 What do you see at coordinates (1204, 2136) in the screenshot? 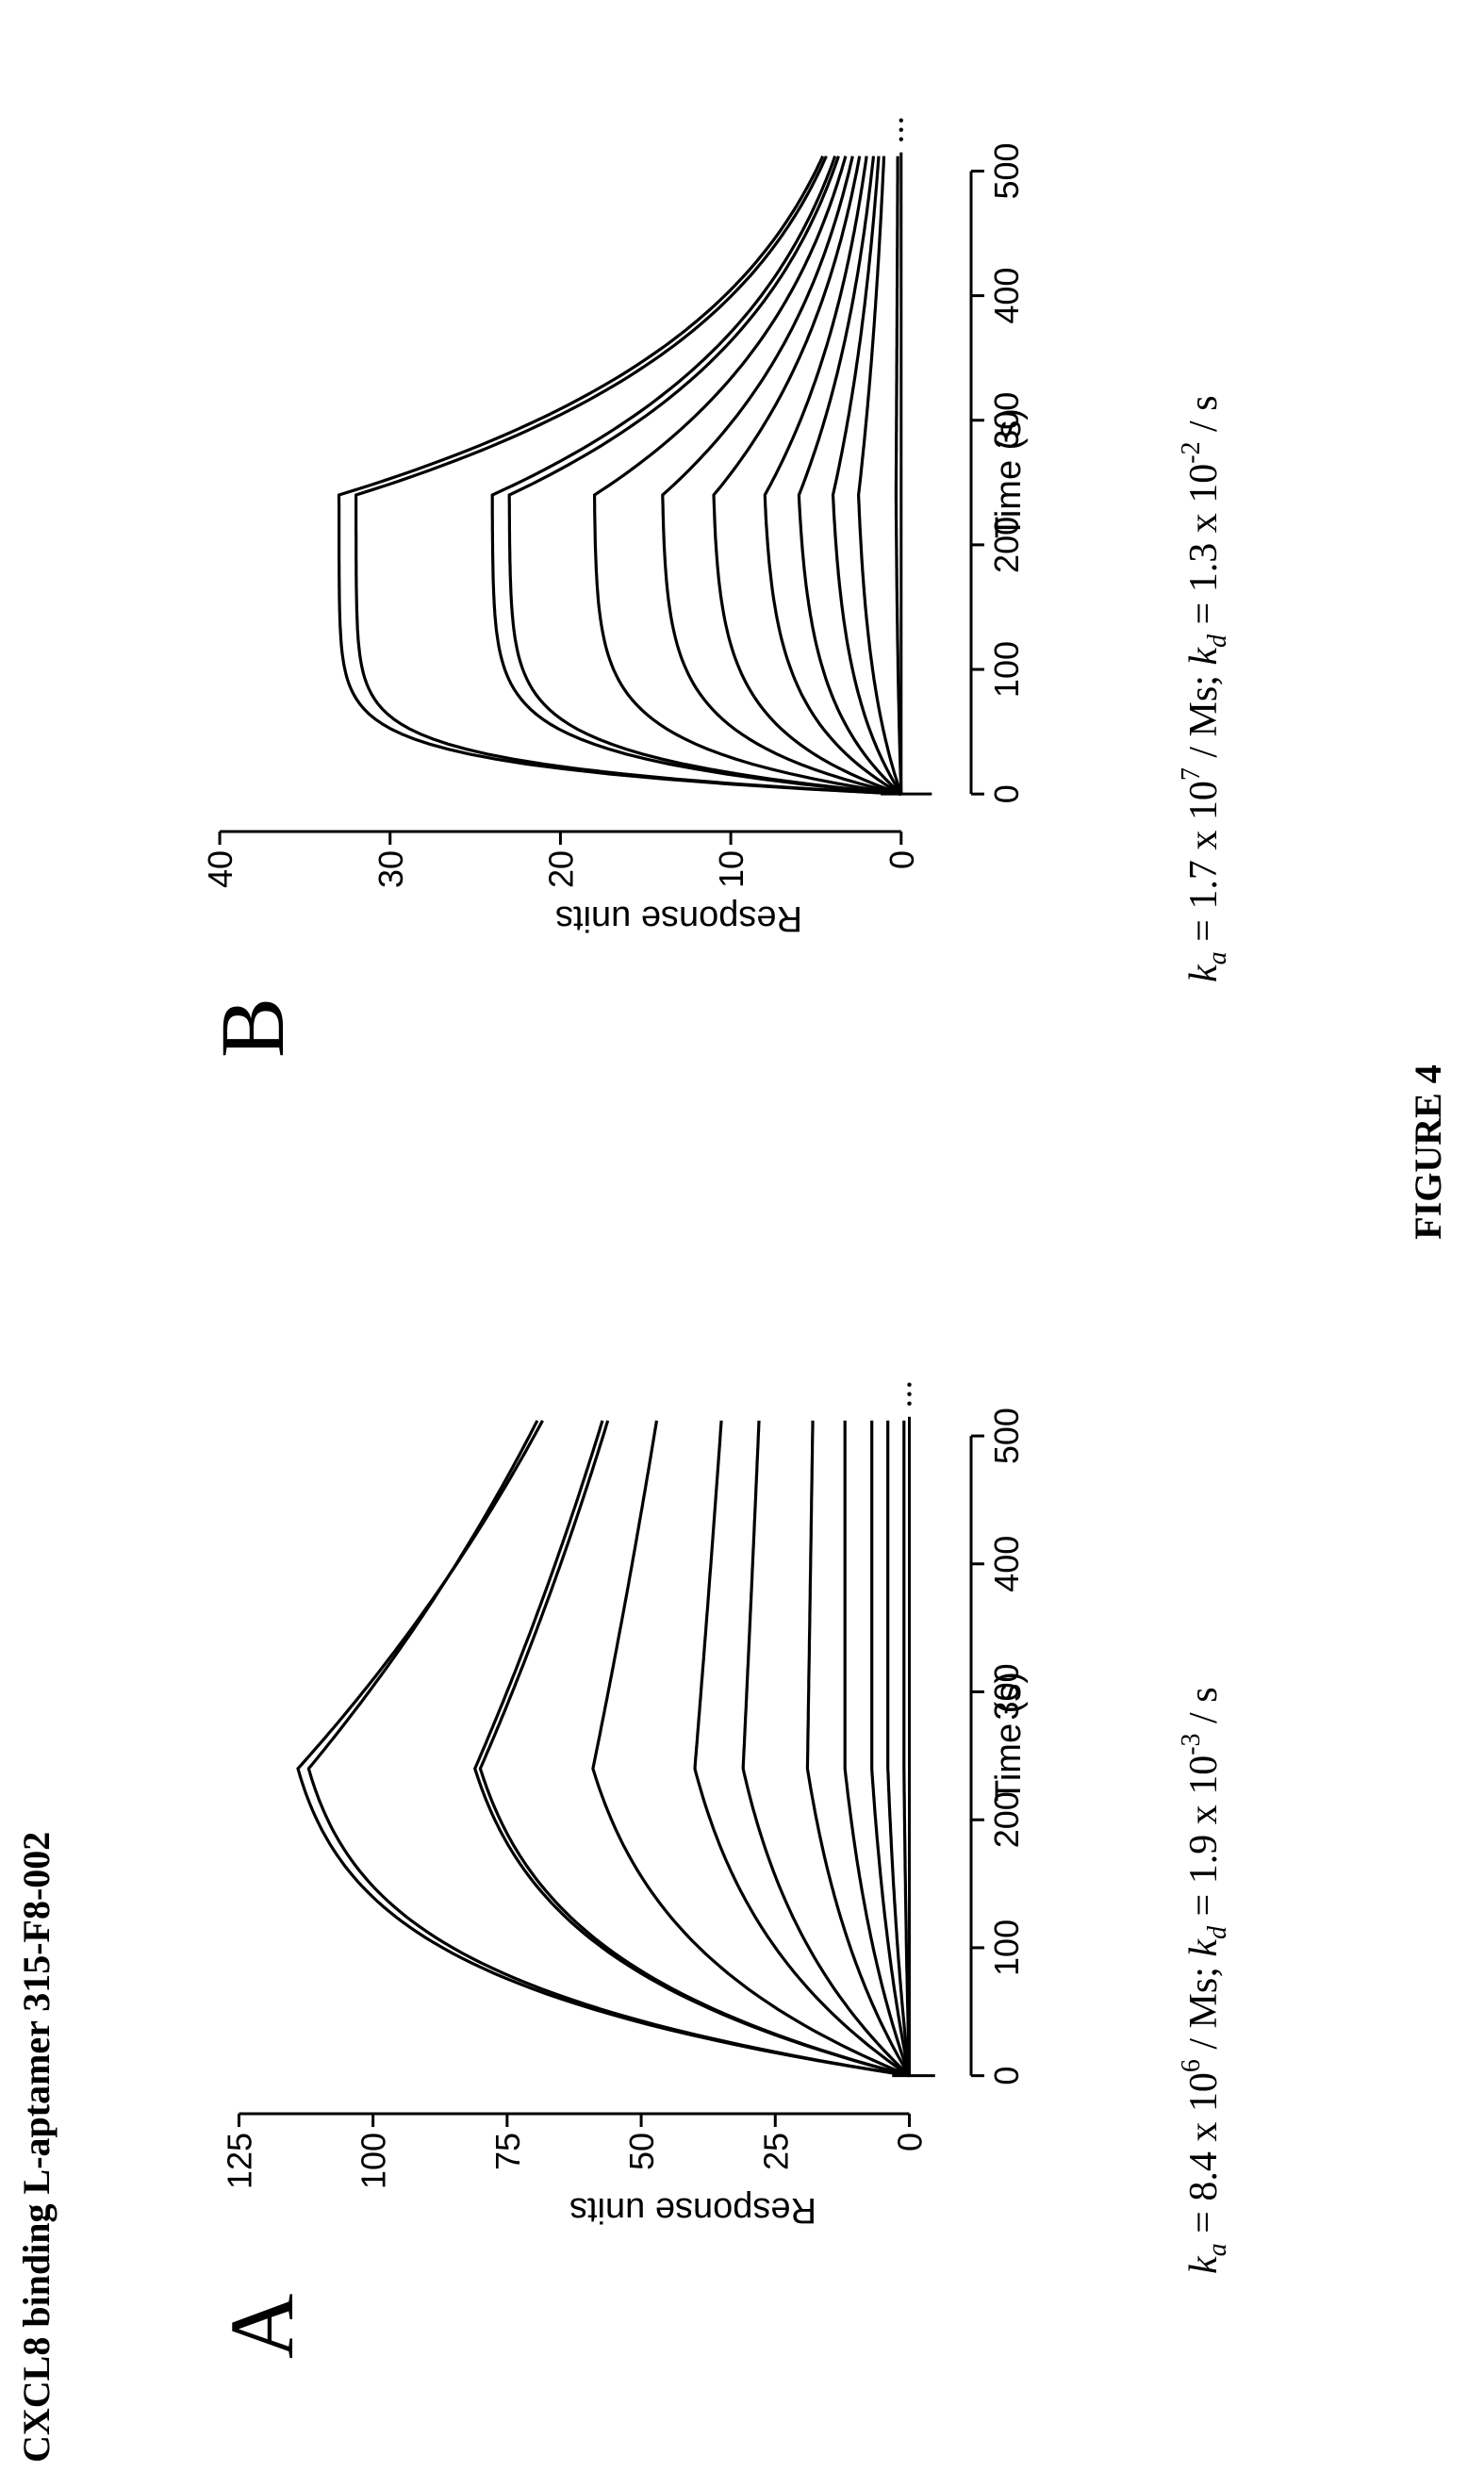
I see `ka-value: 8.4 x 10` at bounding box center [1204, 2136].